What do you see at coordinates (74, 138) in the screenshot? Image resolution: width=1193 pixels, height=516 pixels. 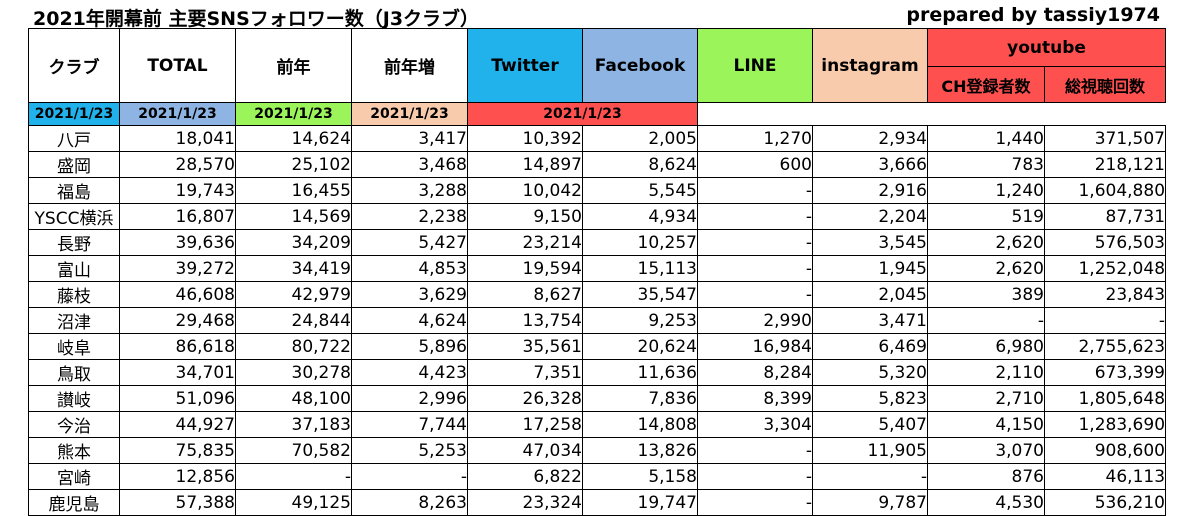 I see `club-cell: 八戸` at bounding box center [74, 138].